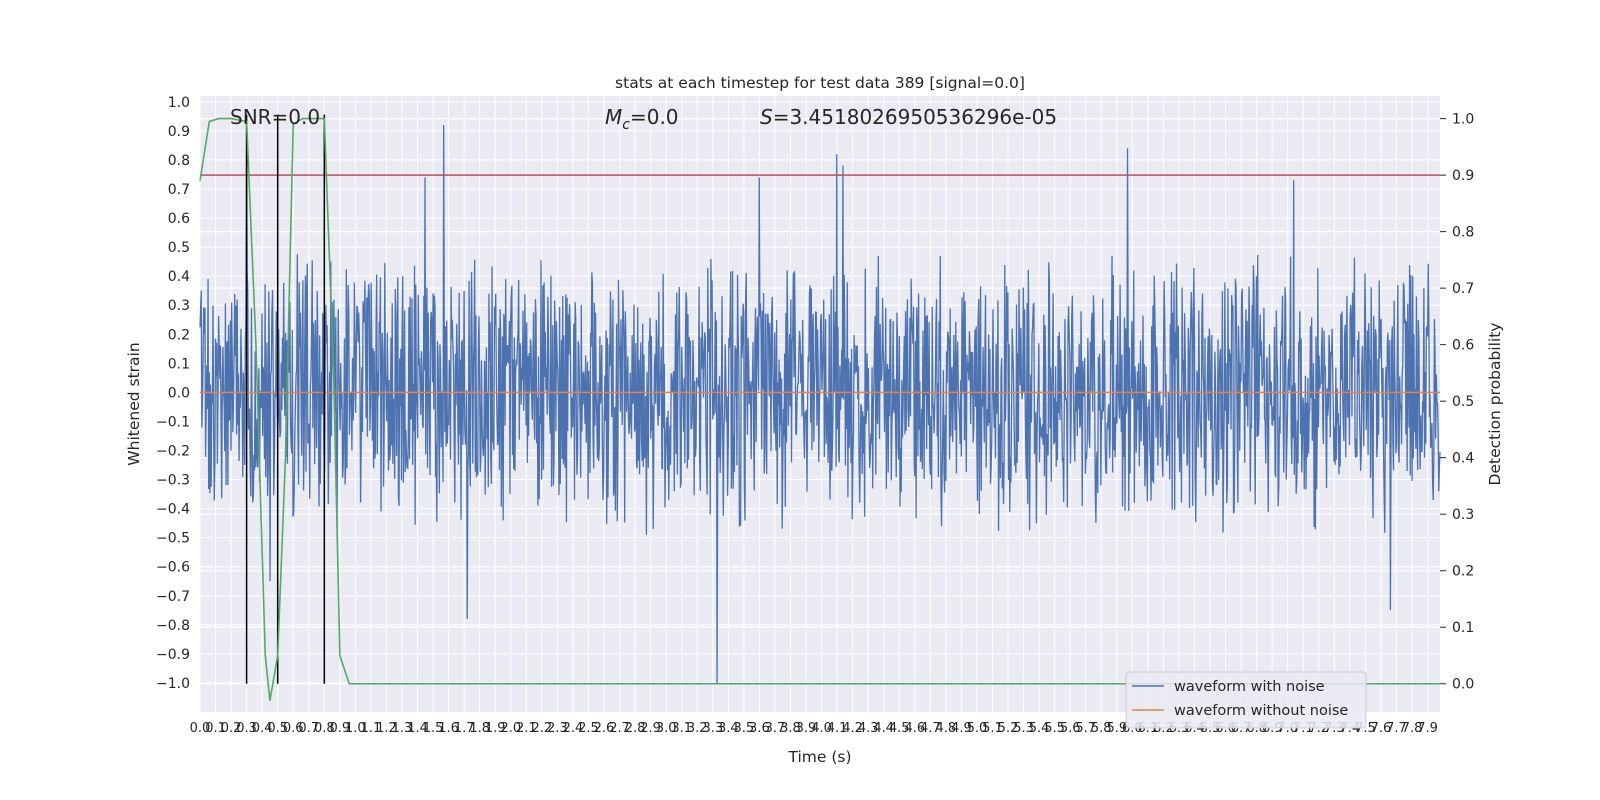 Image resolution: width=1600 pixels, height=800 pixels. Describe the element at coordinates (1427, 728) in the screenshot. I see `x-tick-label: 7.9` at that location.